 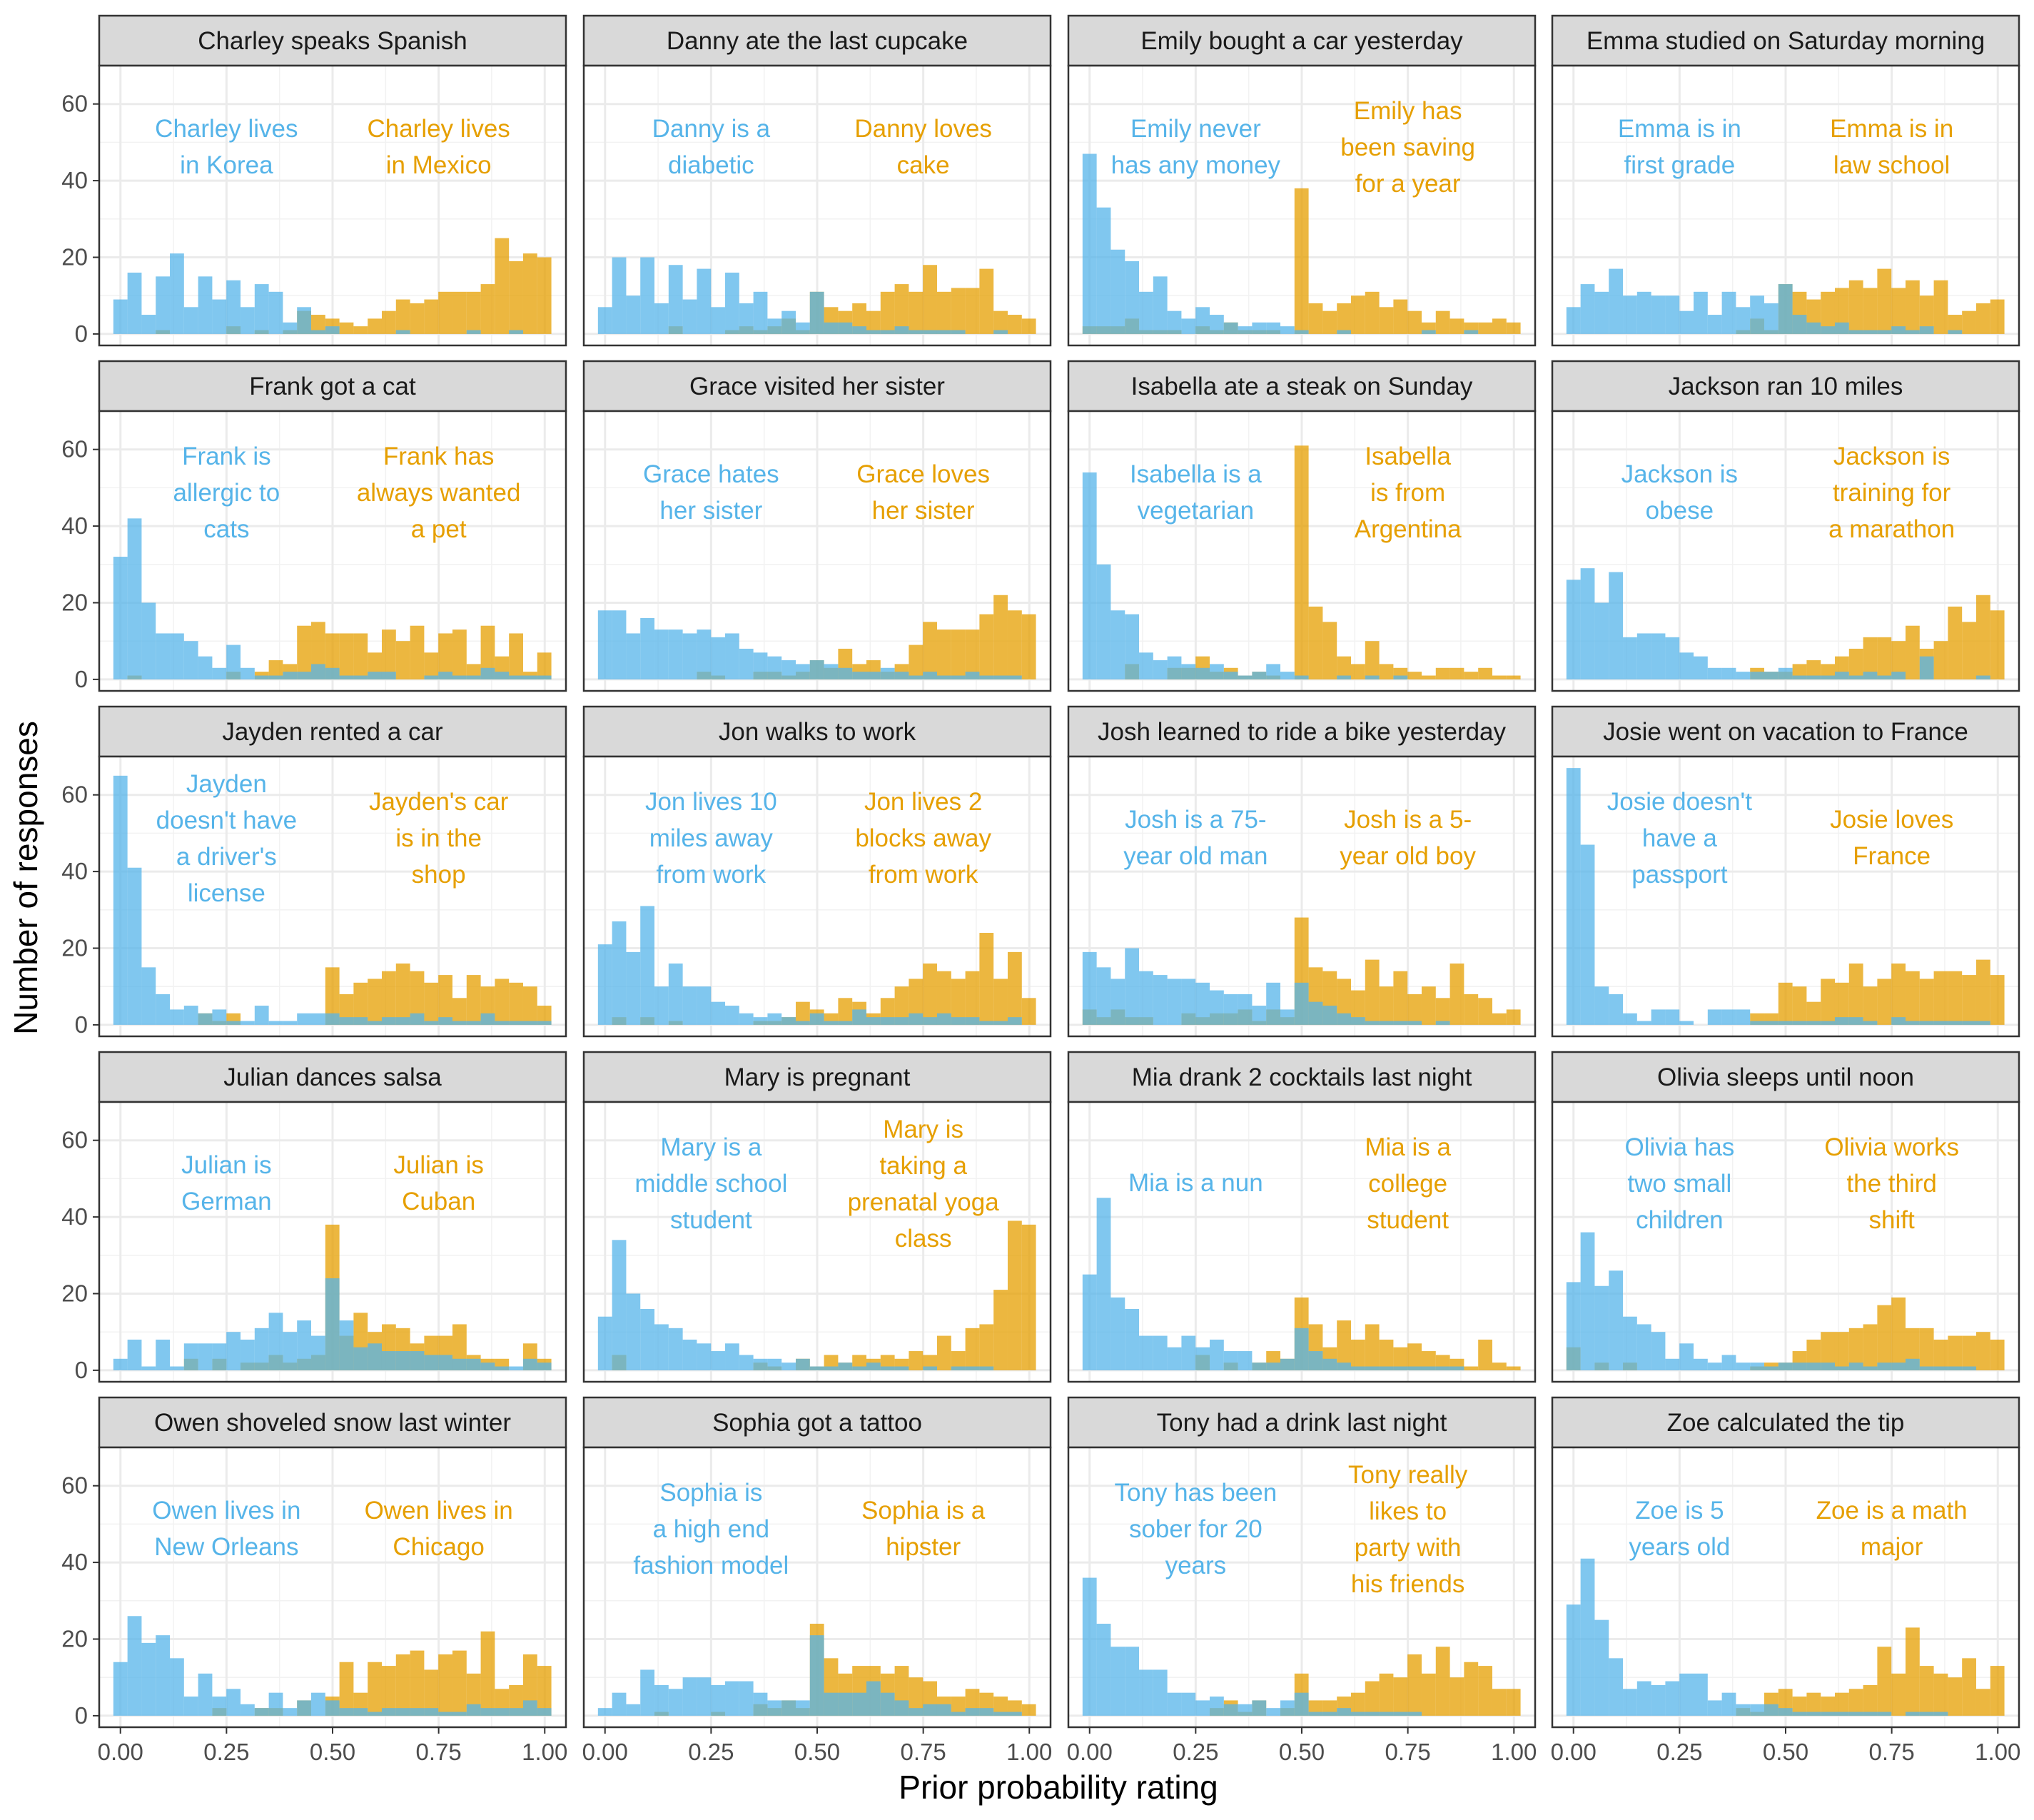 I want to click on facet-strip, so click(x=1786, y=1422).